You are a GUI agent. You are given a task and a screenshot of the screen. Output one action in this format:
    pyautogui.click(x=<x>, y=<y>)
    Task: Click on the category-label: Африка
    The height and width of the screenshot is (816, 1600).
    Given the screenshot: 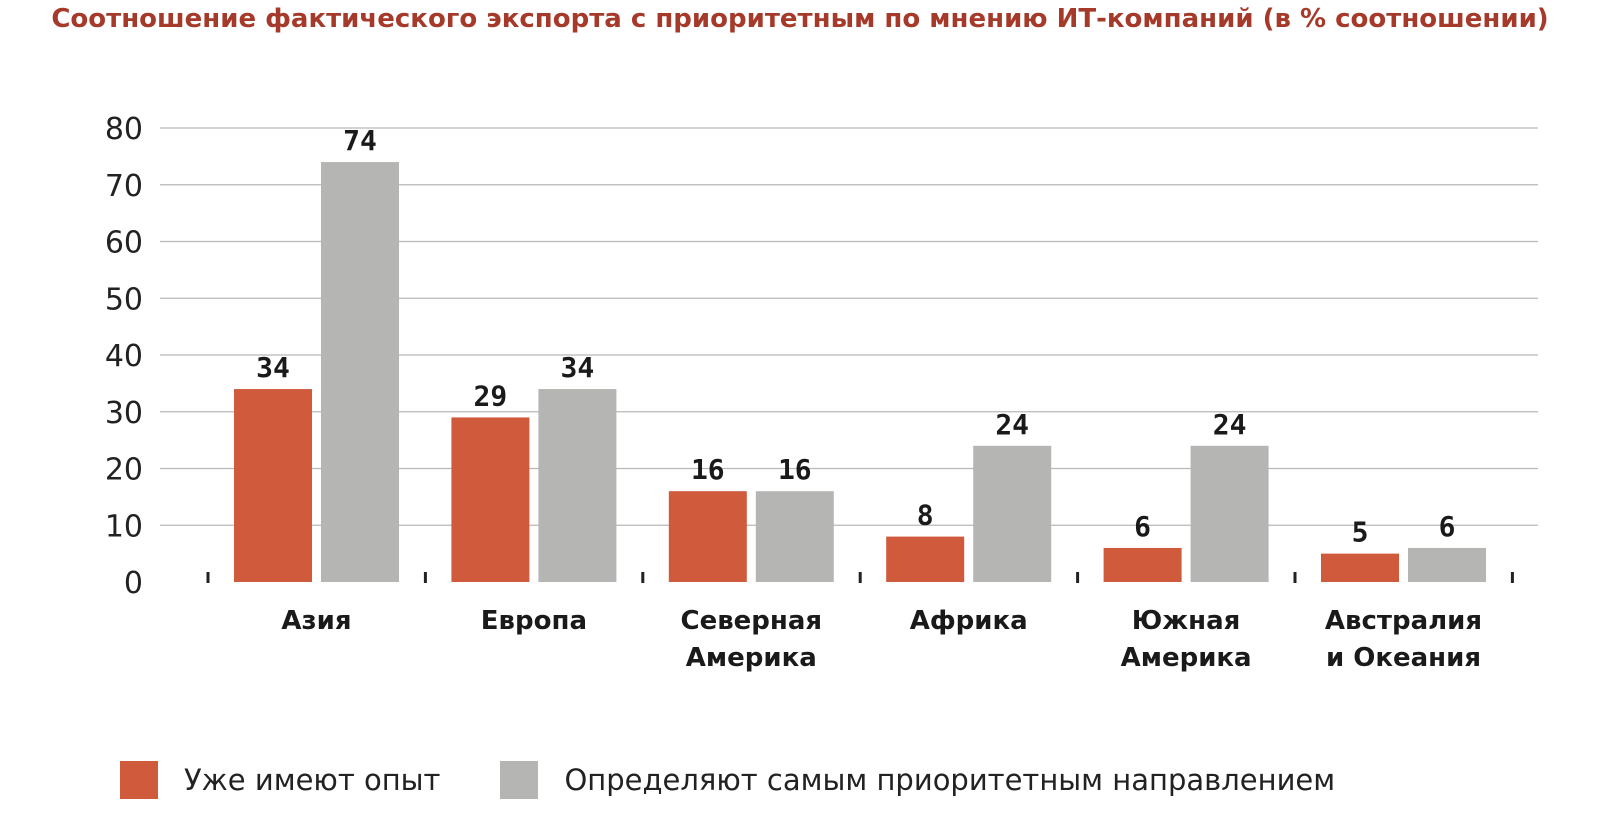 What is the action you would take?
    pyautogui.click(x=969, y=621)
    